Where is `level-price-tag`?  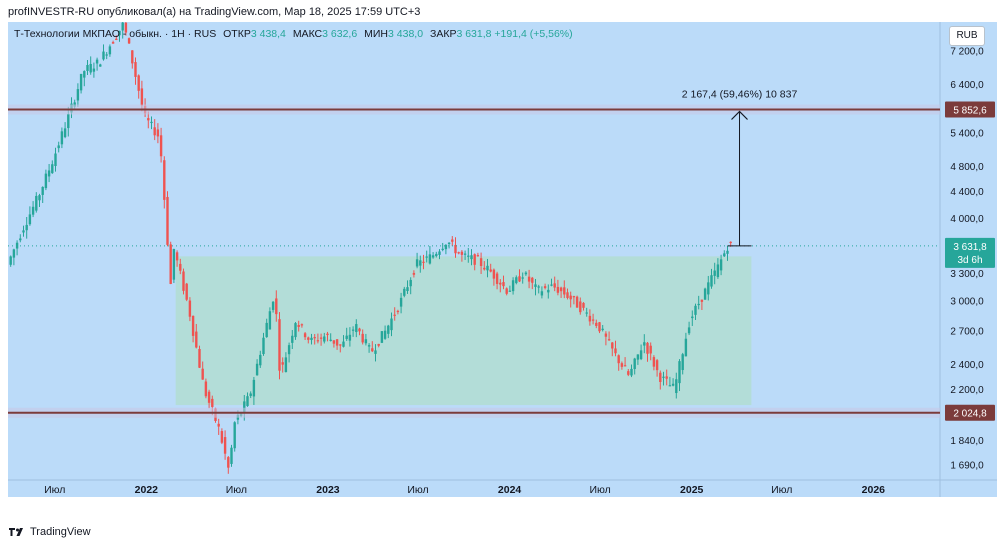 level-price-tag is located at coordinates (970, 109).